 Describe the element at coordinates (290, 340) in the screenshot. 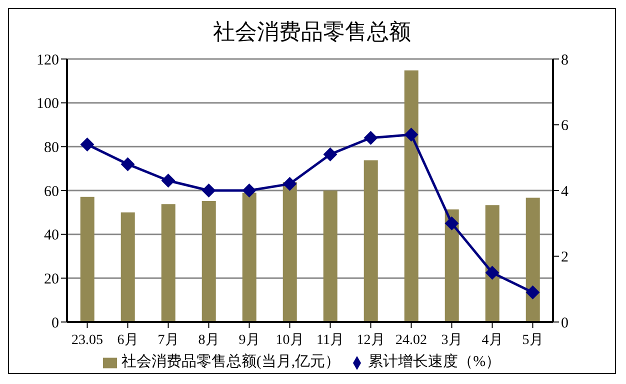

I see `x-tick-label: 10月` at that location.